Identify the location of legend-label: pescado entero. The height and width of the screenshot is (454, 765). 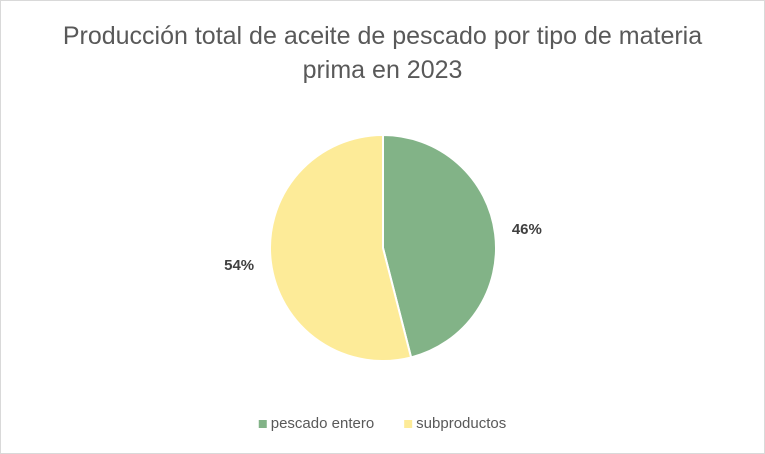
(322, 423).